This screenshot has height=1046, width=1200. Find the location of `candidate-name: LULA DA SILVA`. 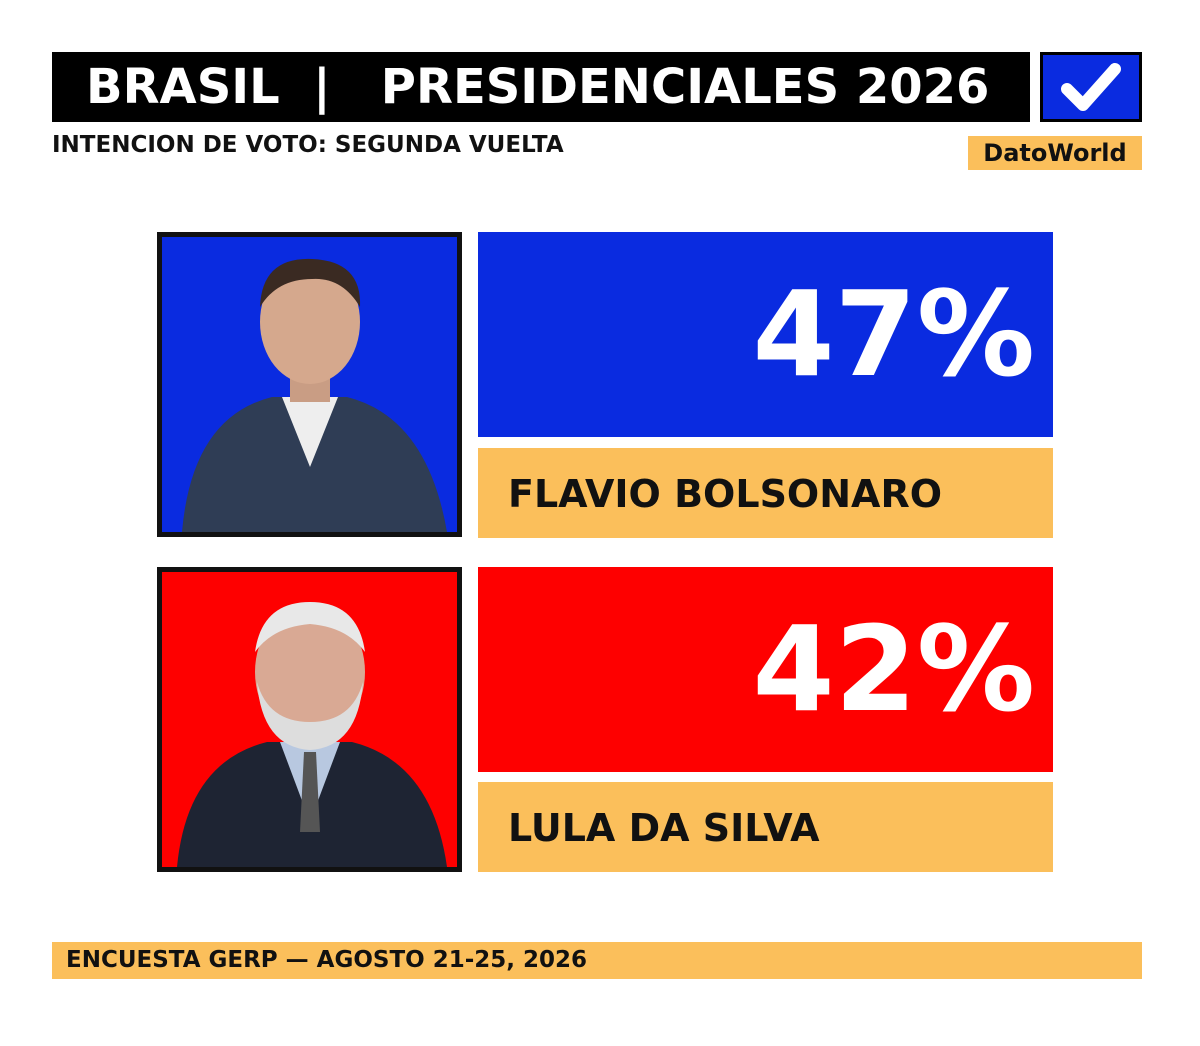

candidate-name: LULA DA SILVA is located at coordinates (765, 827).